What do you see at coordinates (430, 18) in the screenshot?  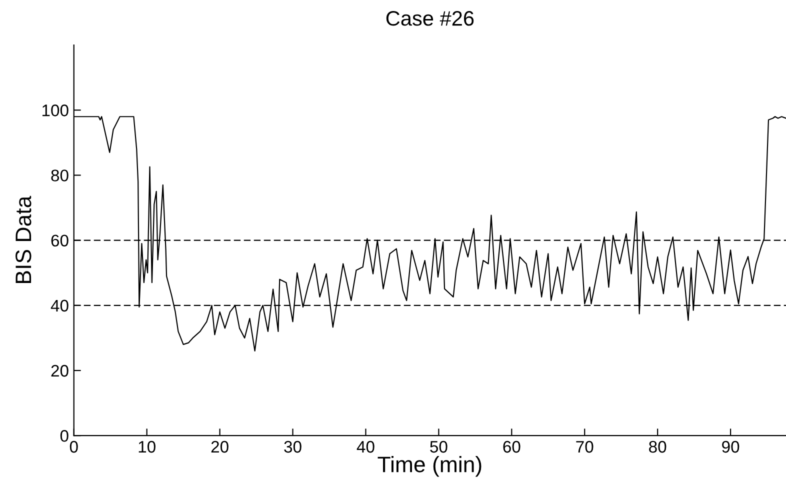 I see `chart-title: Case #26` at bounding box center [430, 18].